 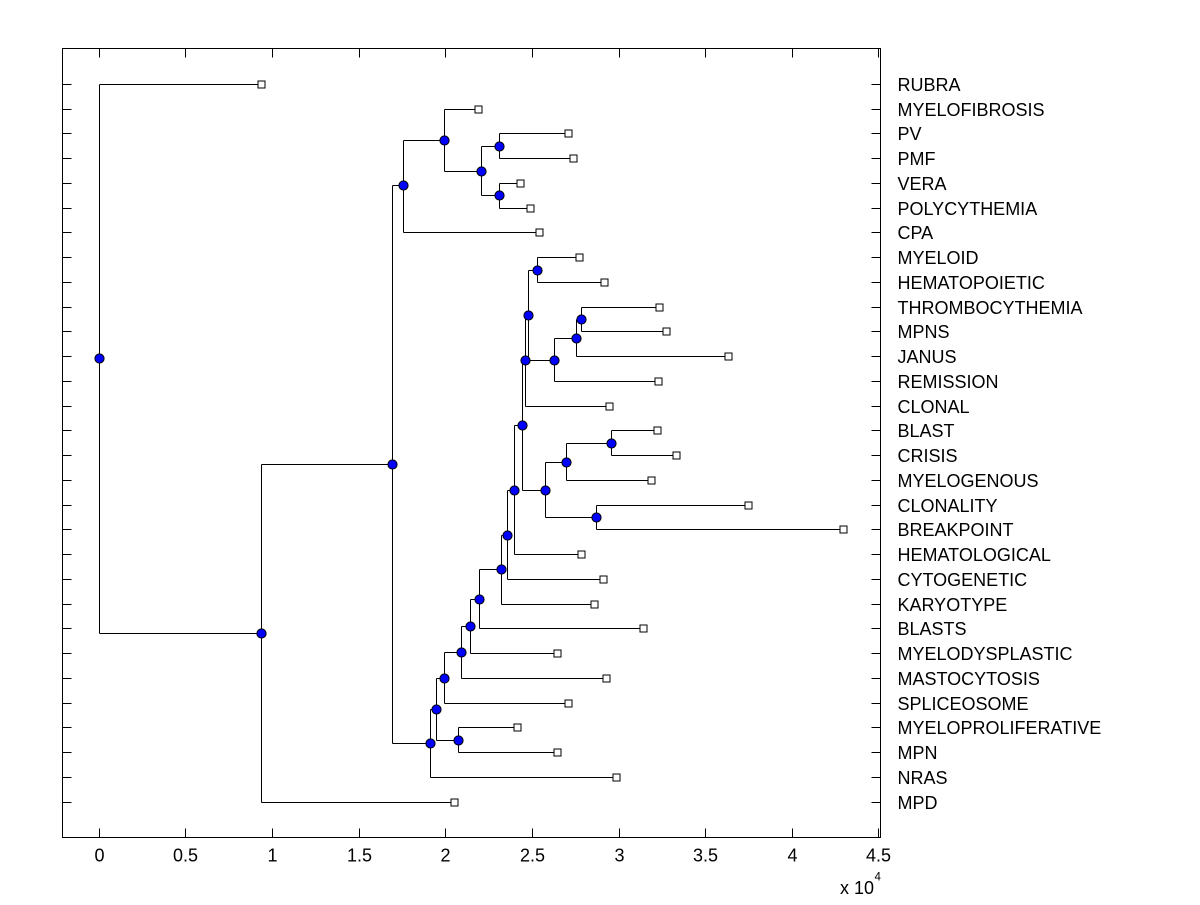 What do you see at coordinates (926, 431) in the screenshot?
I see `svg-text: BLAST` at bounding box center [926, 431].